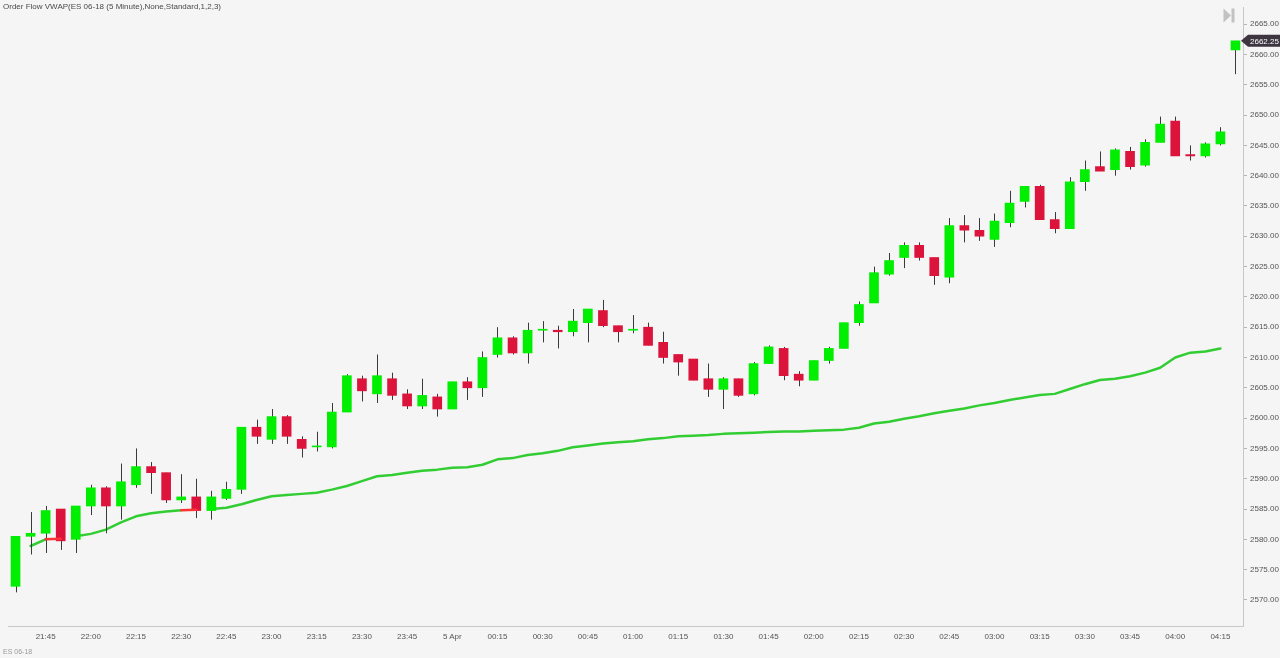 The height and width of the screenshot is (658, 1280). I want to click on y-tick-label: 2630.00, so click(1265, 236).